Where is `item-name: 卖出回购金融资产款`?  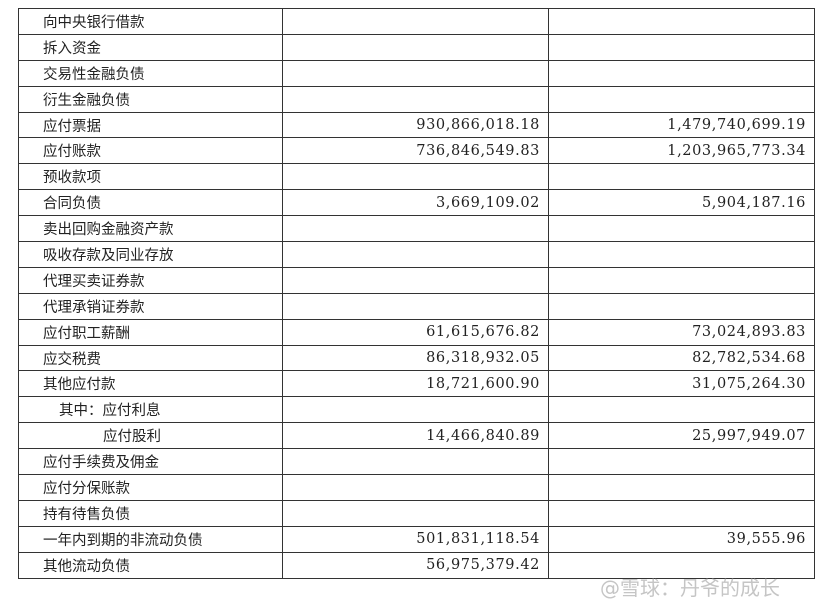 item-name: 卖出回购金融资产款 is located at coordinates (150, 229).